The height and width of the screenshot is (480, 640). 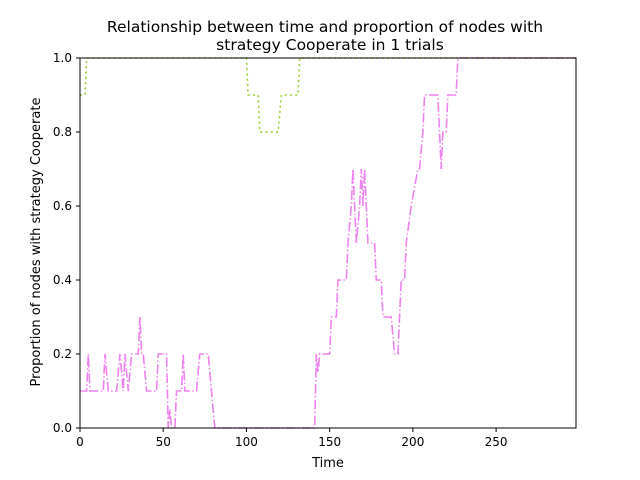 I want to click on y-tick-label-1: 0.2, so click(x=62, y=354).